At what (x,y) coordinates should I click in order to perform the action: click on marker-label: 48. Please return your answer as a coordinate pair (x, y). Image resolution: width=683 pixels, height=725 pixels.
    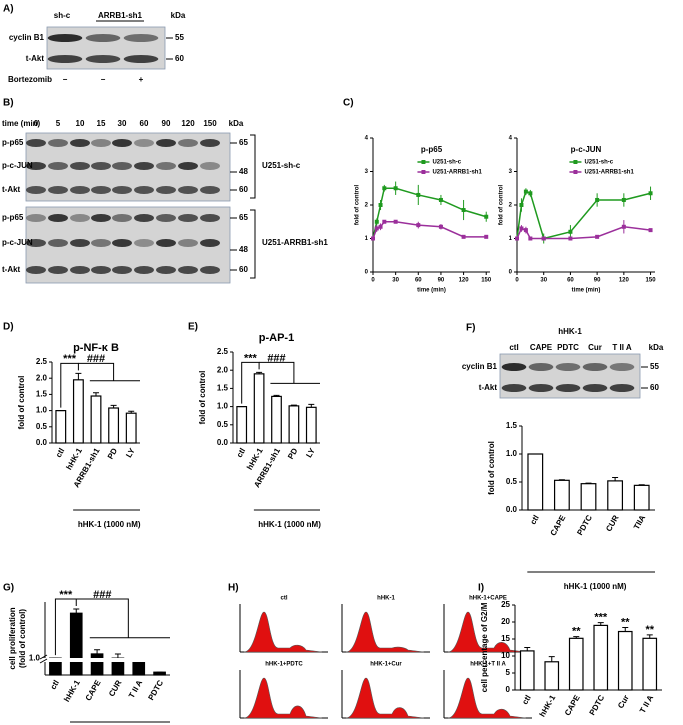
    Looking at the image, I should click on (243, 249).